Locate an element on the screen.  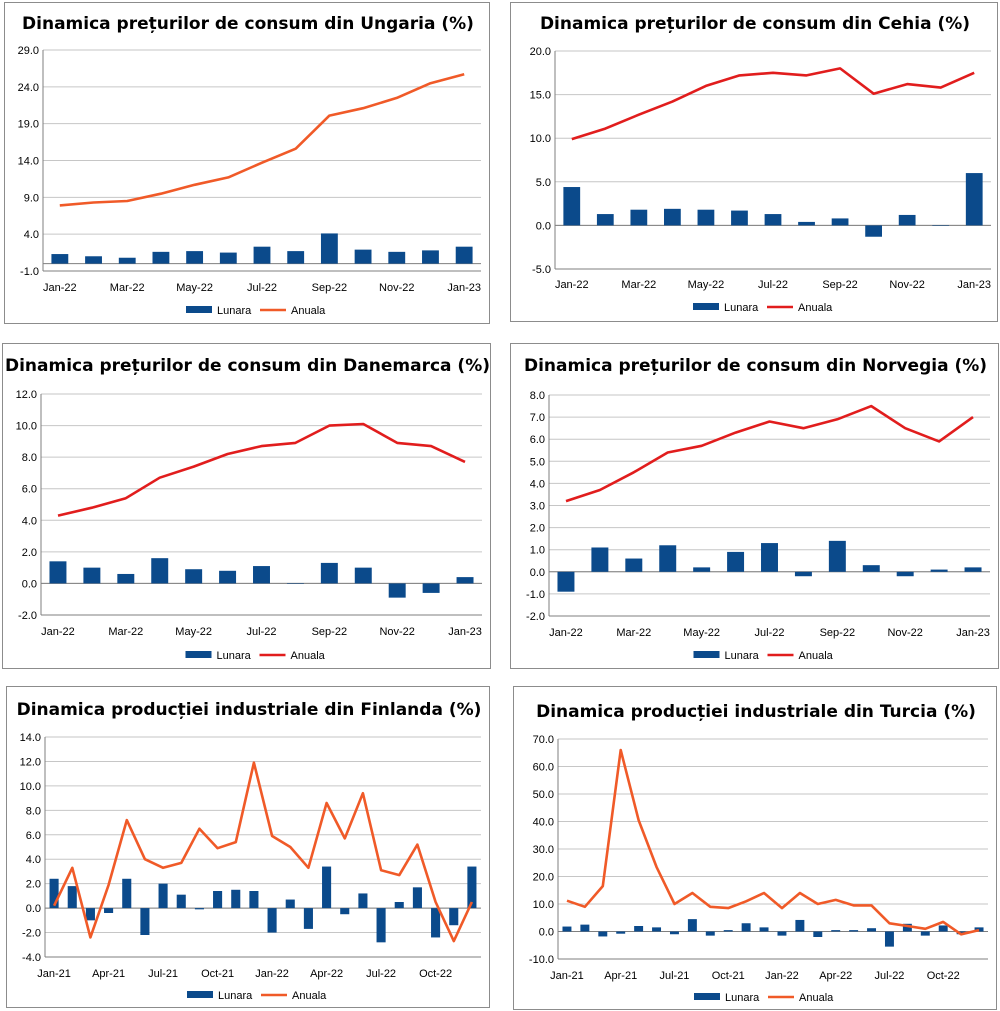
x-tick-label: Jul-22 is located at coordinates (262, 632).